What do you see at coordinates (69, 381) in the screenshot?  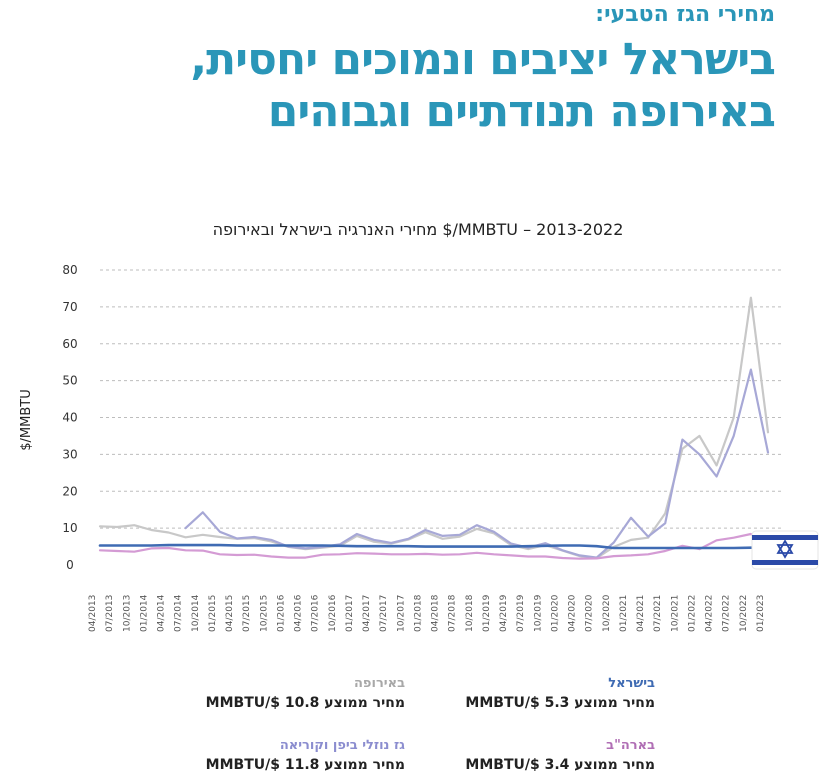 I see `y-tick-label: 50` at bounding box center [69, 381].